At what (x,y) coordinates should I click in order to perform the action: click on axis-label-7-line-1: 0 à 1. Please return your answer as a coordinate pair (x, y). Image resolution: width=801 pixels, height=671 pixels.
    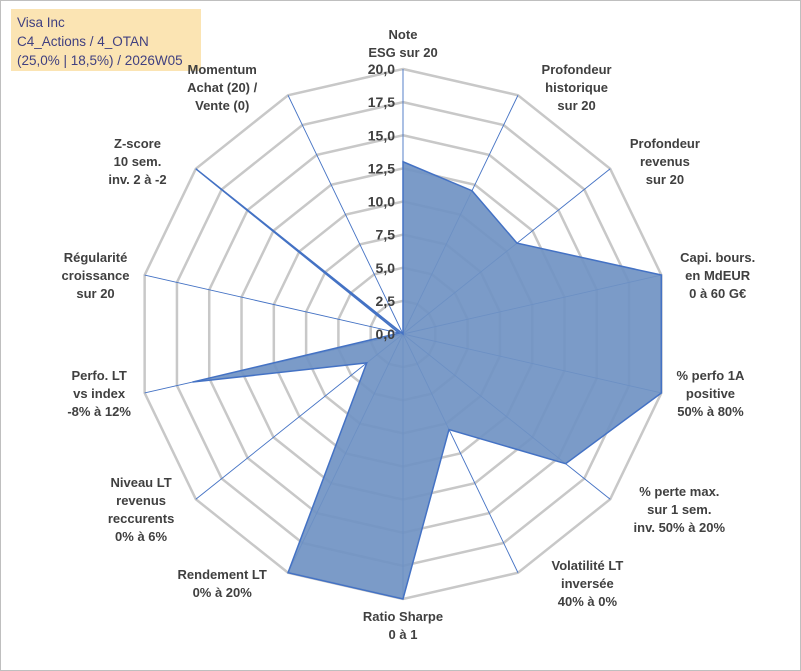
    Looking at the image, I should click on (403, 634).